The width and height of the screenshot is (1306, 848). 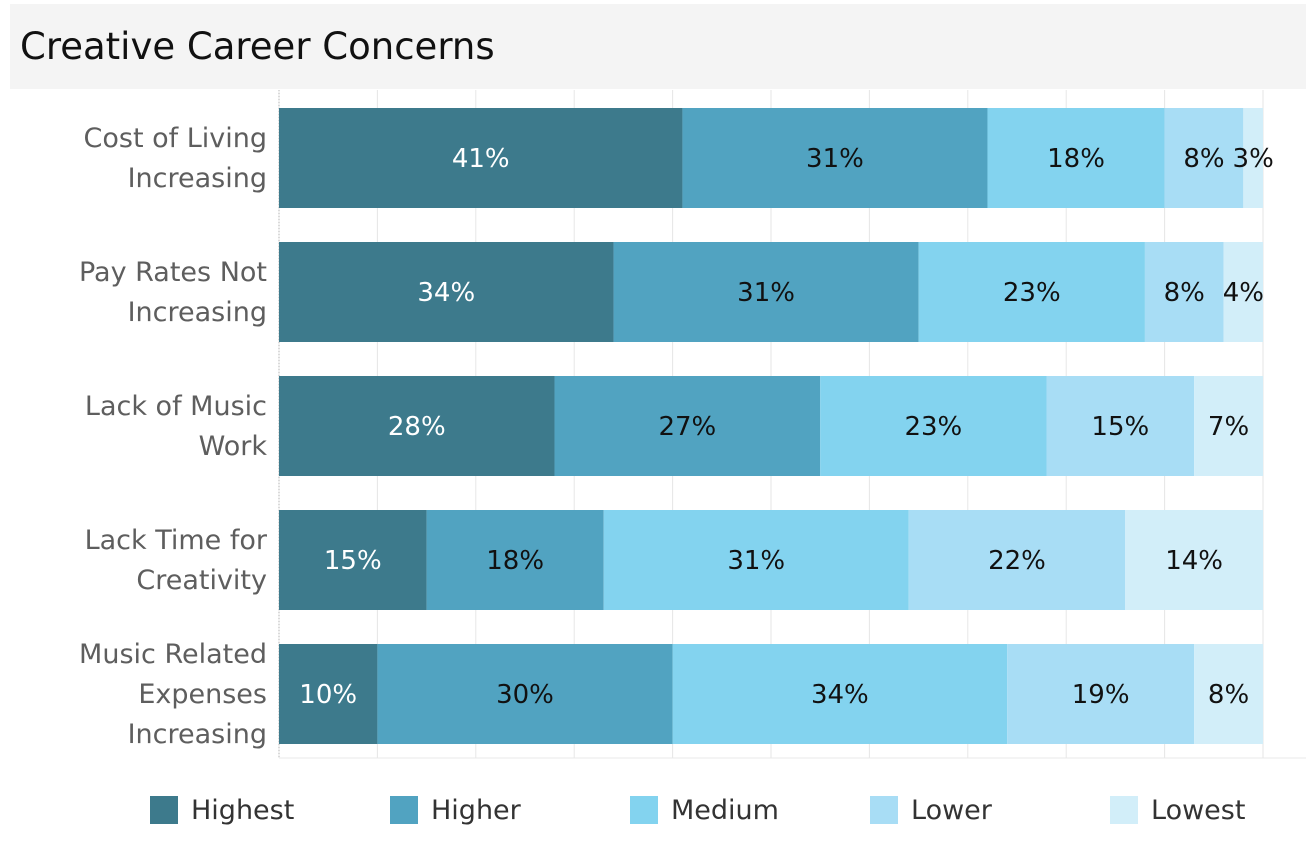 I want to click on title-bar: Creative Career Concerns, so click(x=658, y=46).